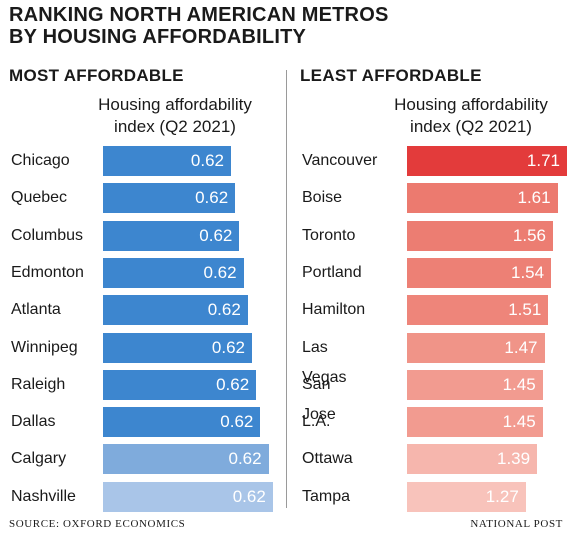  Describe the element at coordinates (521, 347) in the screenshot. I see `least-bar-value-label: 1.47` at that location.